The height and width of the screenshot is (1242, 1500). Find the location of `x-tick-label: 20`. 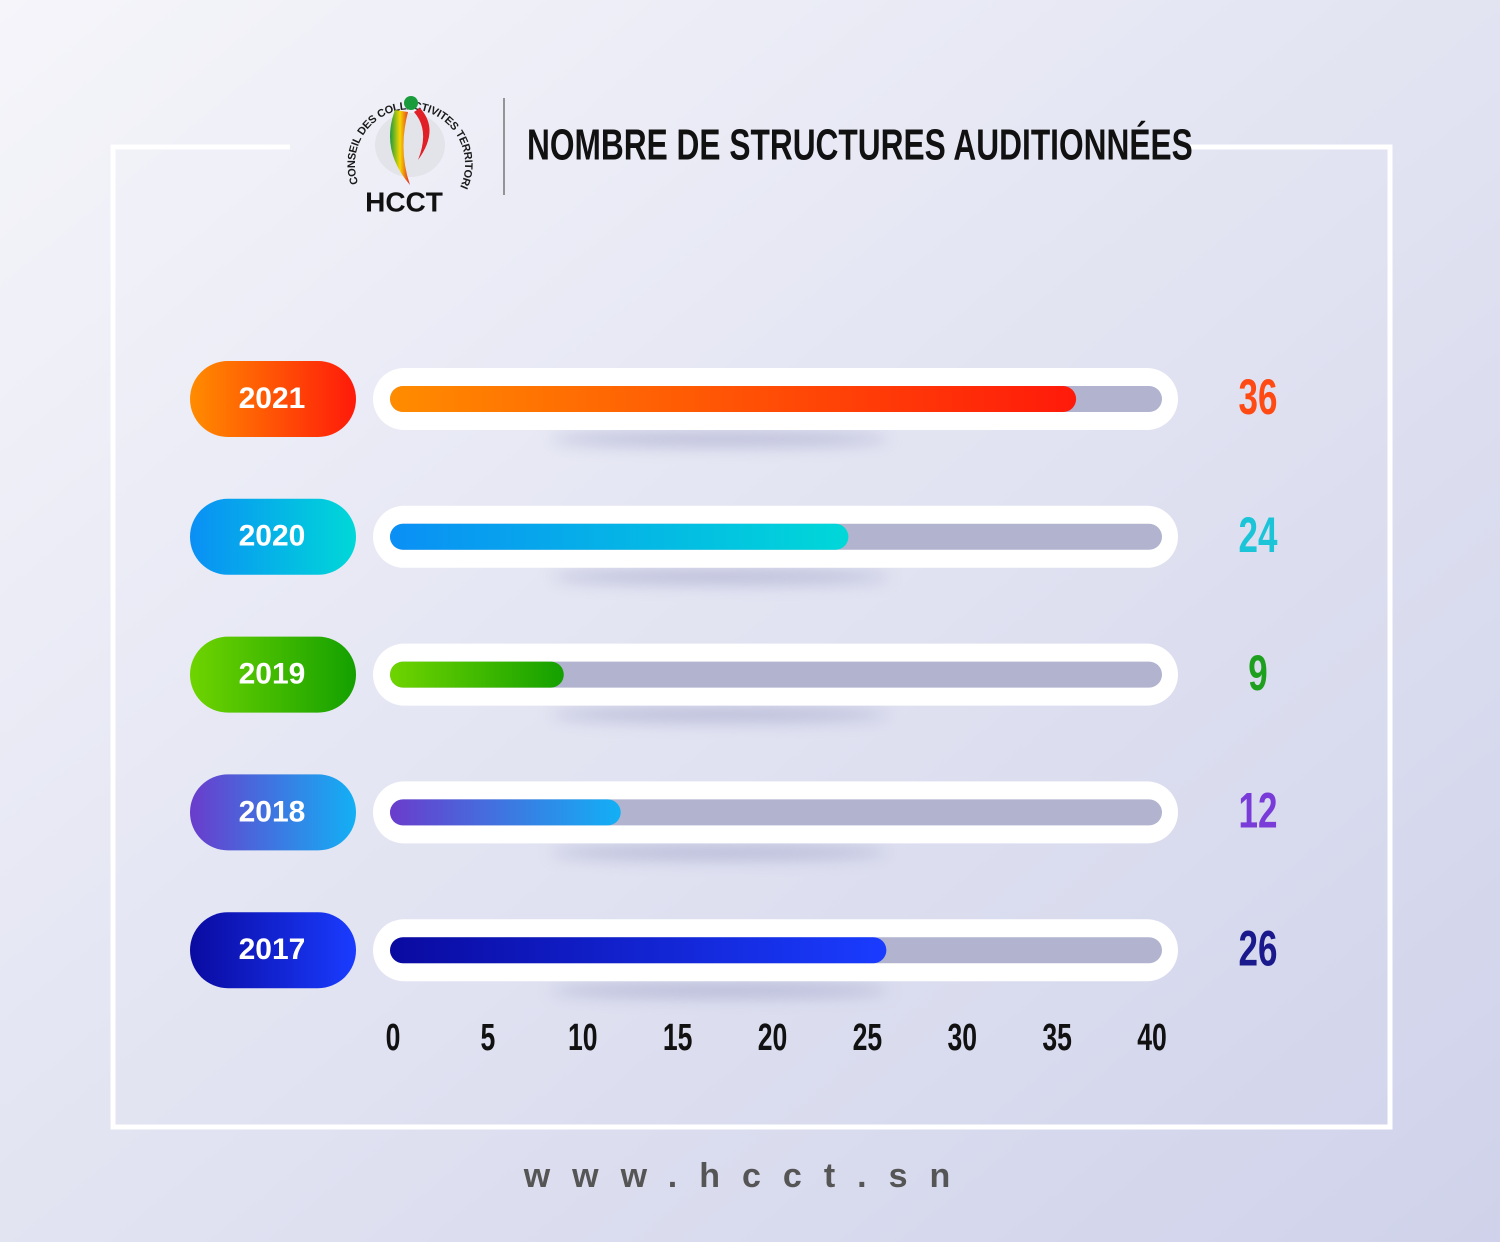

x-tick-label: 20 is located at coordinates (773, 1036).